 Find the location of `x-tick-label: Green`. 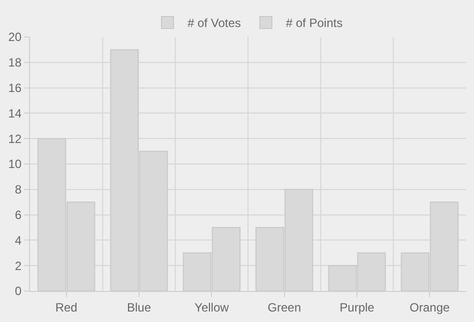

x-tick-label: Green is located at coordinates (285, 307).